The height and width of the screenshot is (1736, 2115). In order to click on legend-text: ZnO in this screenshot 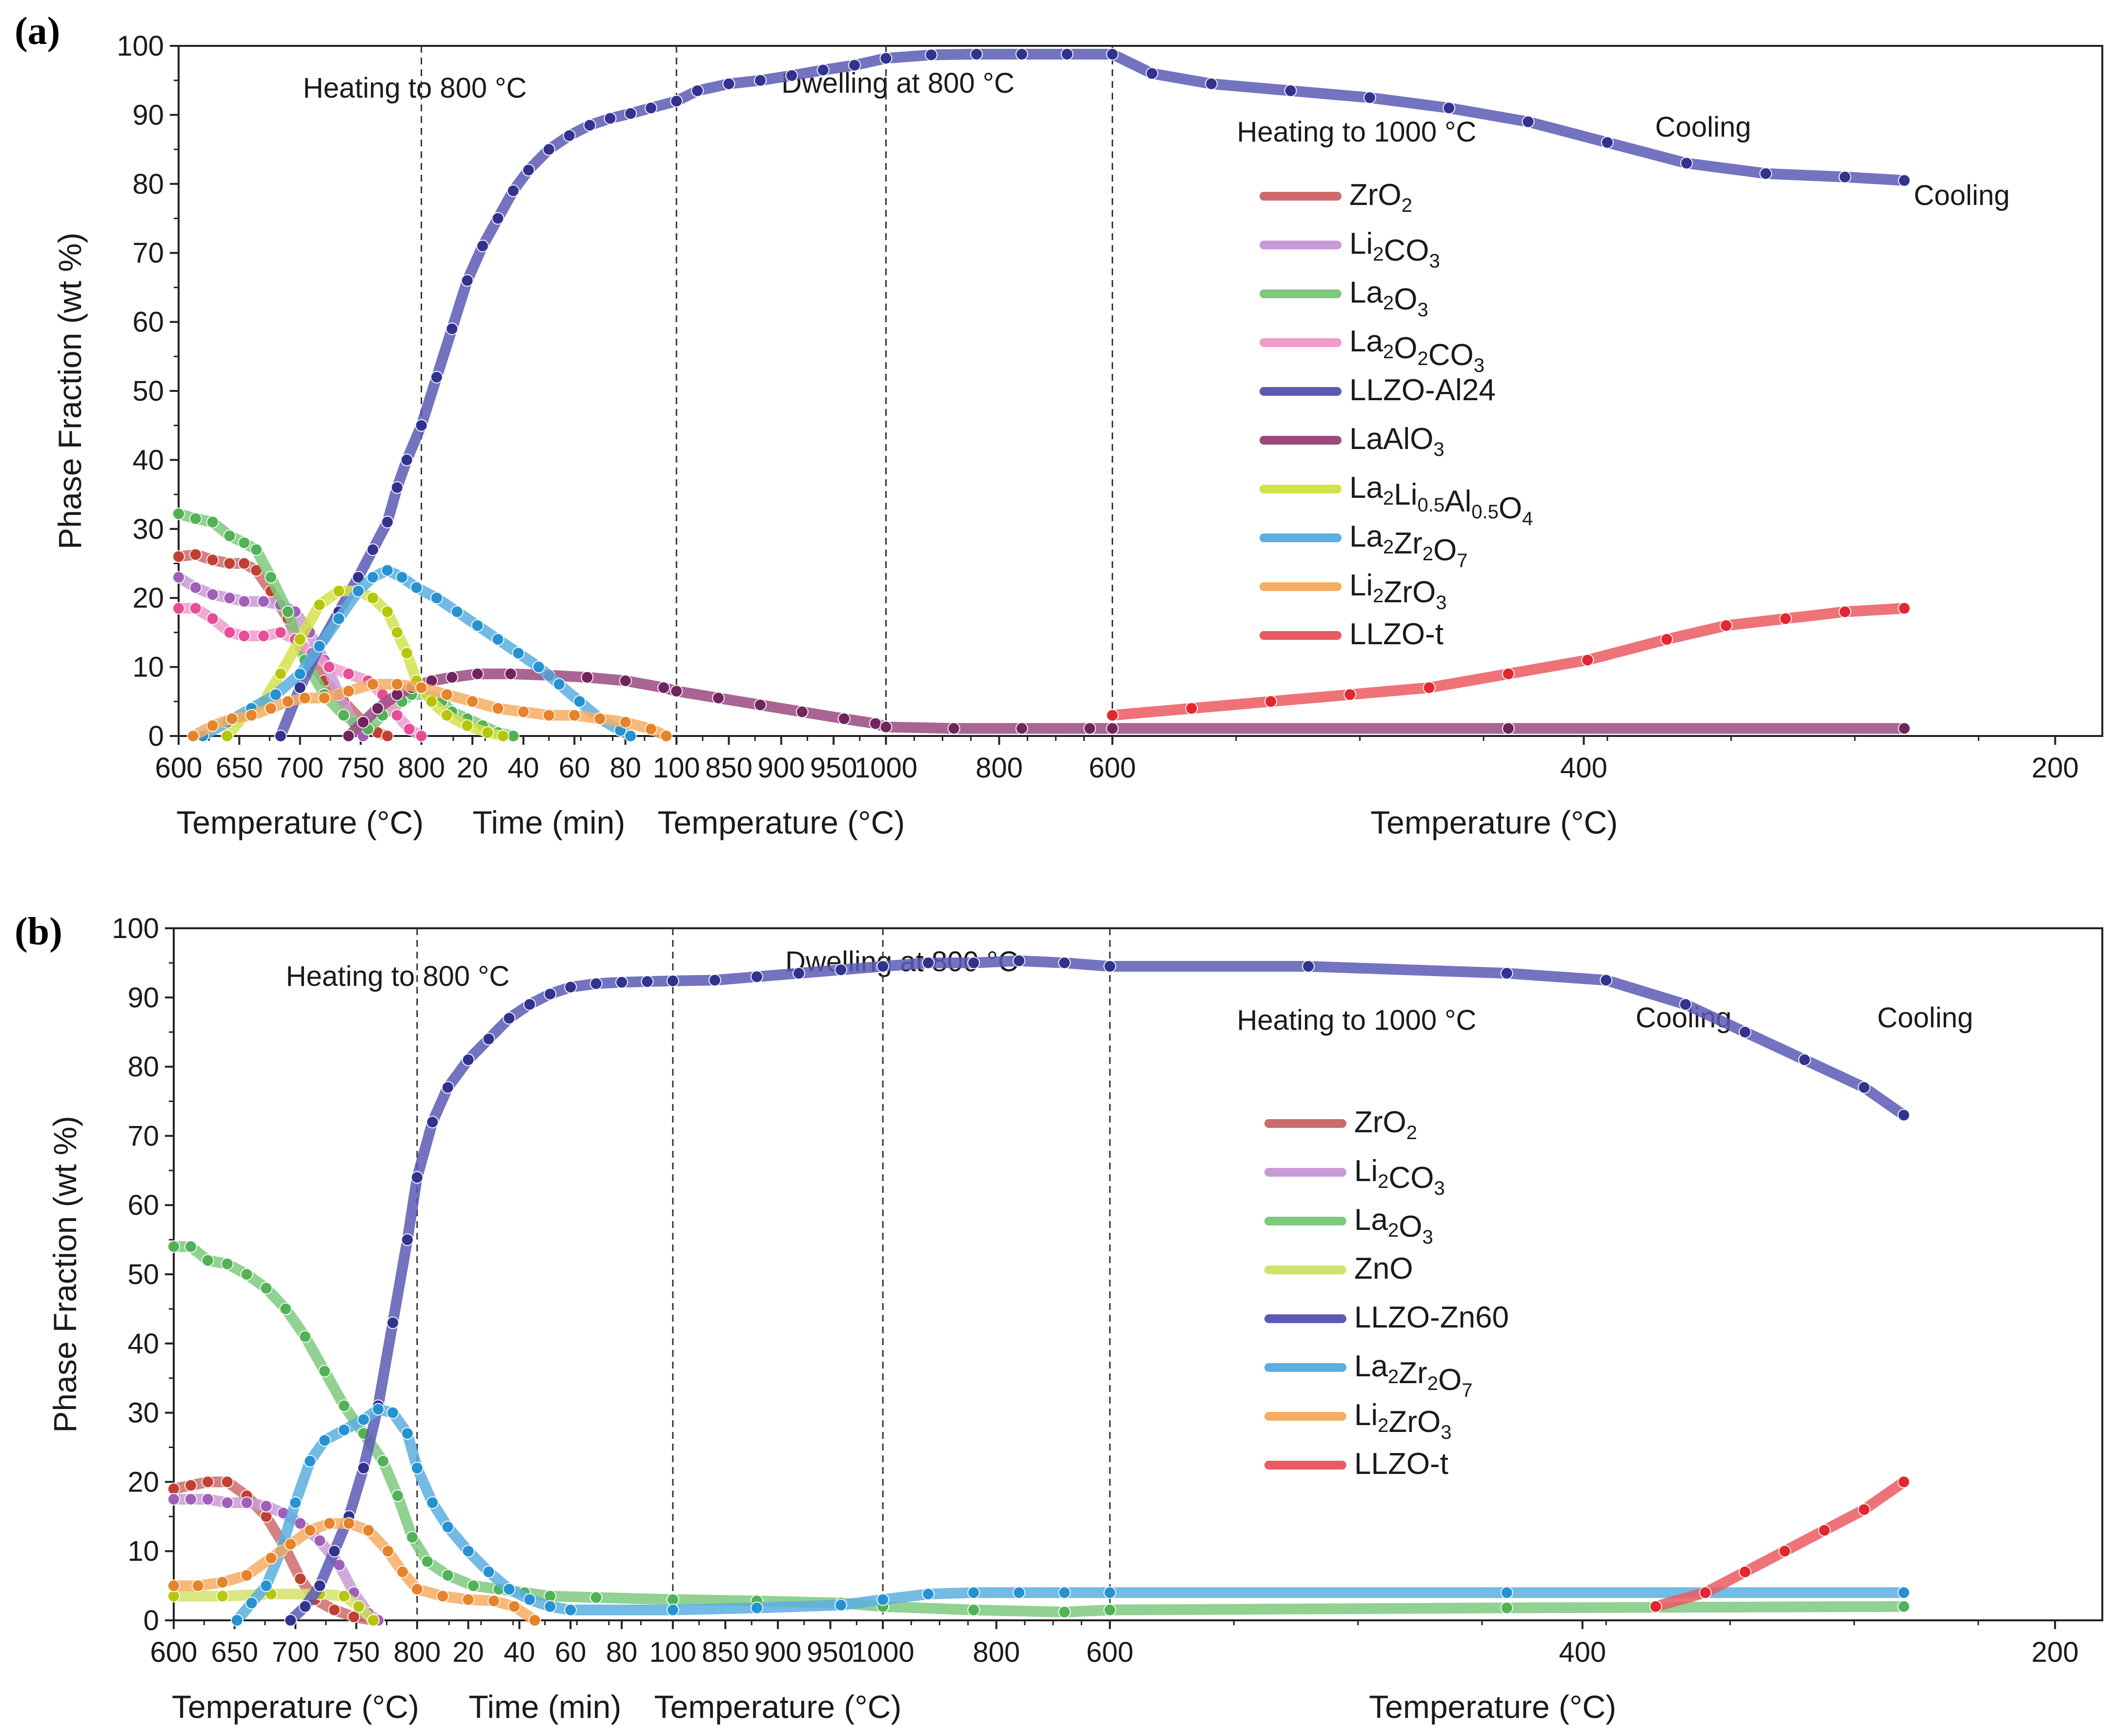, I will do `click(1383, 1269)`.